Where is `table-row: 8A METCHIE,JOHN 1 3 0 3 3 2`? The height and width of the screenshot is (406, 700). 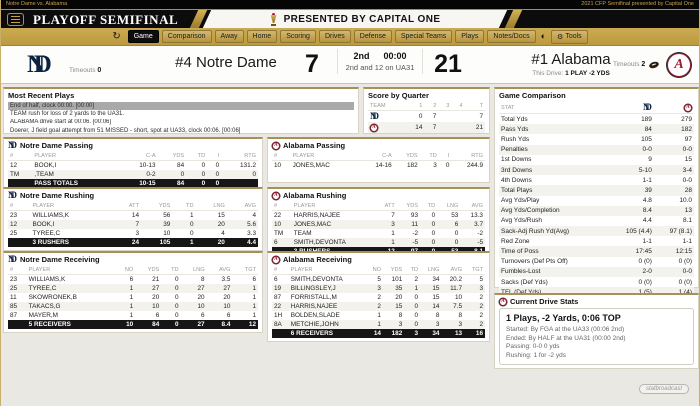 table-row: 8A METCHIE,JOHN 1 3 0 3 3 2 is located at coordinates (378, 324).